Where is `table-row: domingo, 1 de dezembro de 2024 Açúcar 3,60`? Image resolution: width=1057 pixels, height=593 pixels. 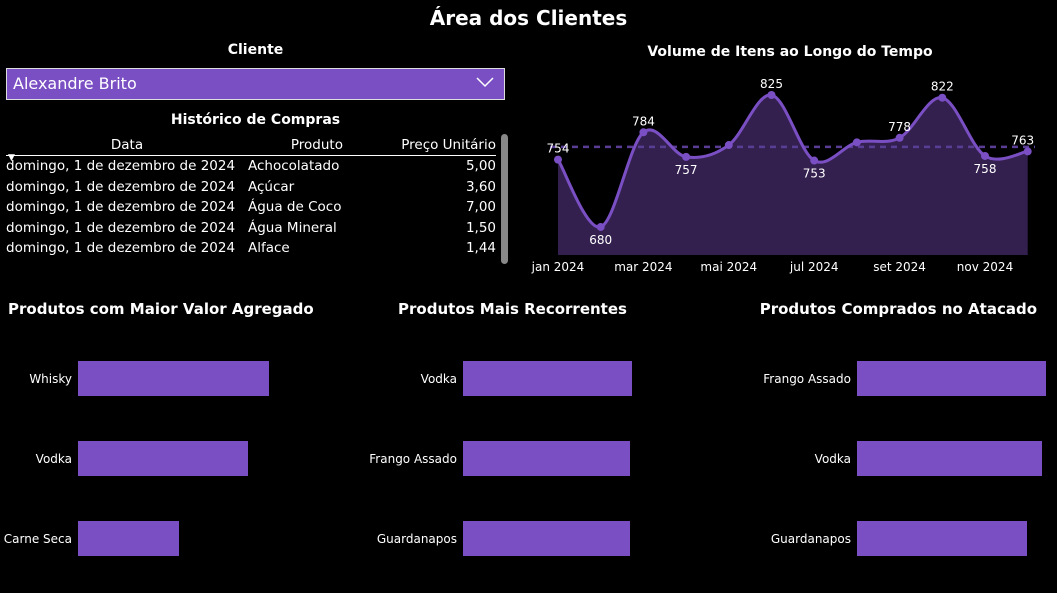
table-row: domingo, 1 de dezembro de 2024 Açúcar 3,60 is located at coordinates (251, 187).